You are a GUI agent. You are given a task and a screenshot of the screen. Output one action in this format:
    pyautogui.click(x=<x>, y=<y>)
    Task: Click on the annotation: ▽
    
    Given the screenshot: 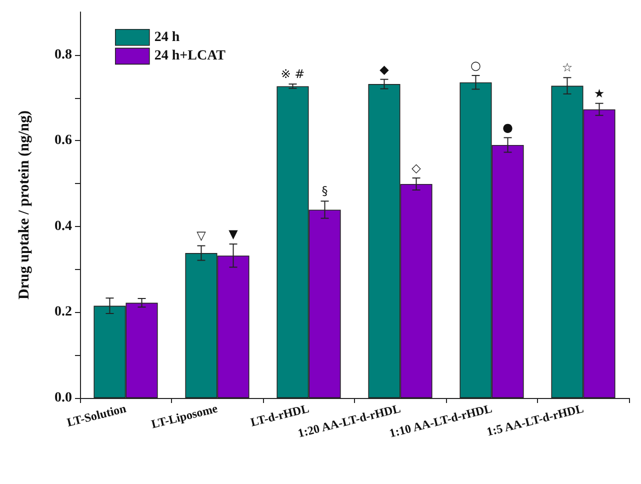 What is the action you would take?
    pyautogui.click(x=201, y=235)
    